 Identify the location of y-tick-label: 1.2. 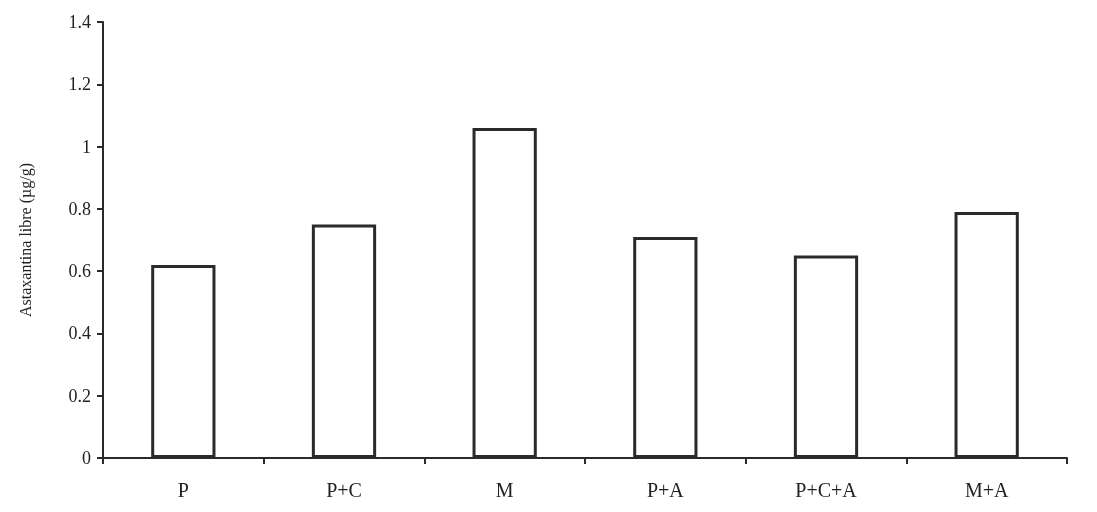
(79, 84).